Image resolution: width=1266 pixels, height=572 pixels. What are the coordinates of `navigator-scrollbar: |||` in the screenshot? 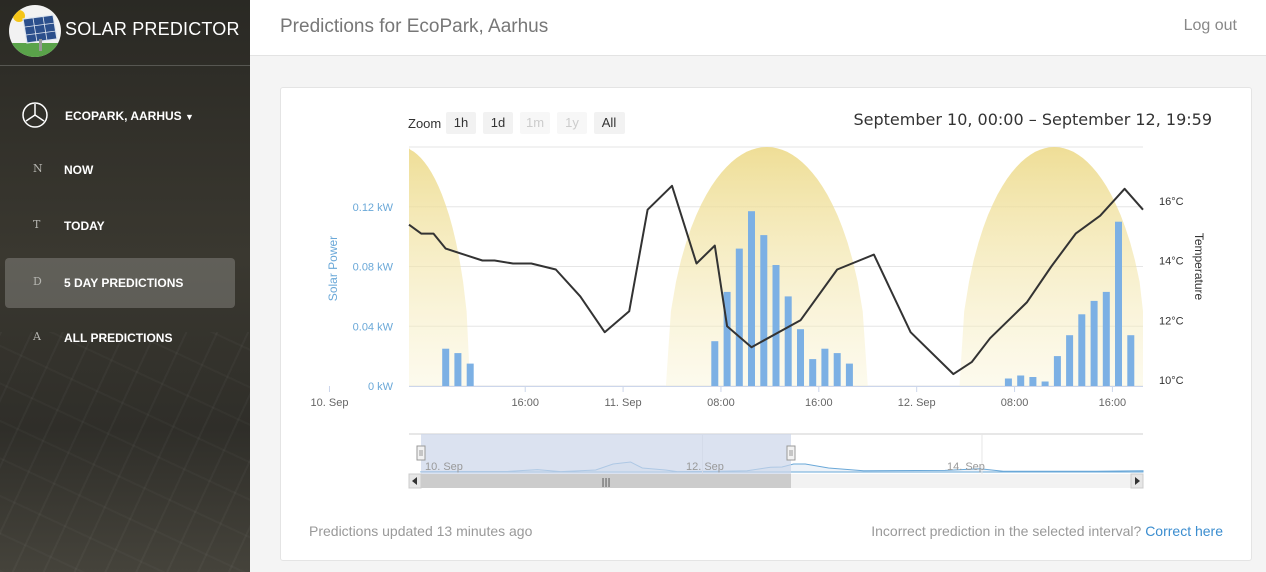 It's located at (776, 481).